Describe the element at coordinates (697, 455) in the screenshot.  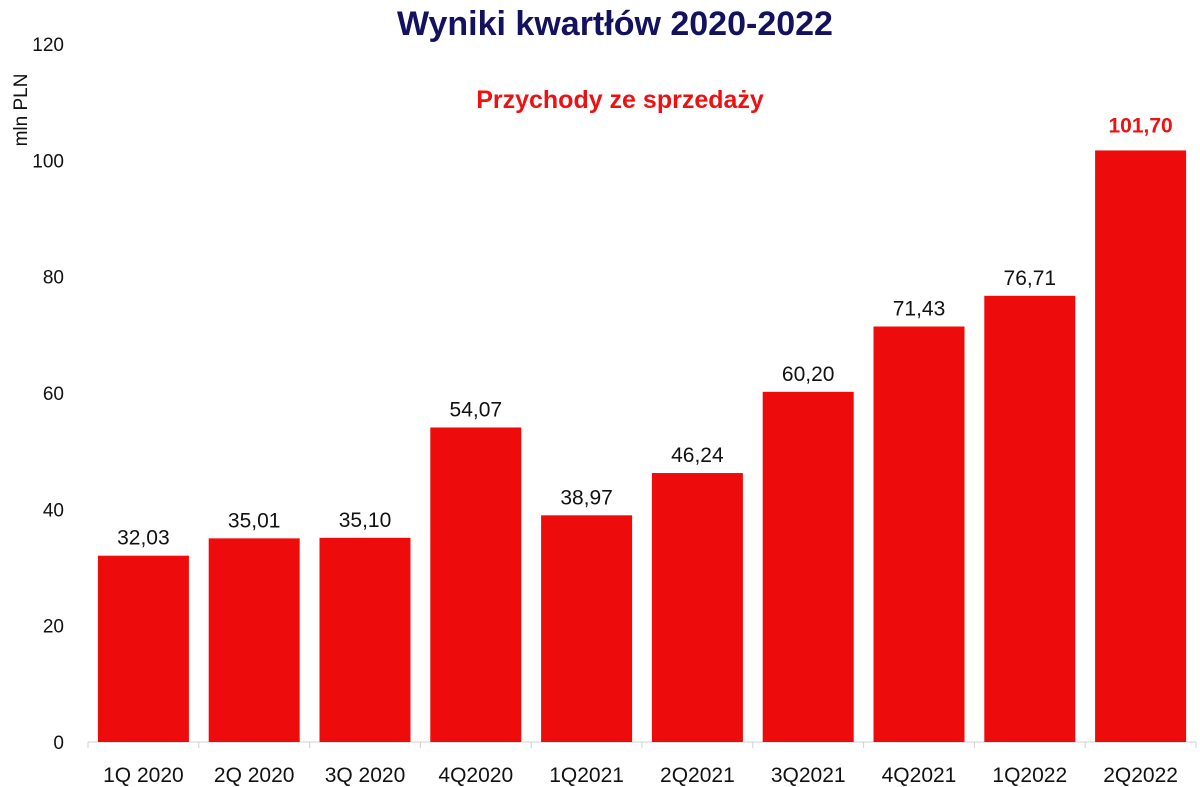
I see `data-label: 46,24` at that location.